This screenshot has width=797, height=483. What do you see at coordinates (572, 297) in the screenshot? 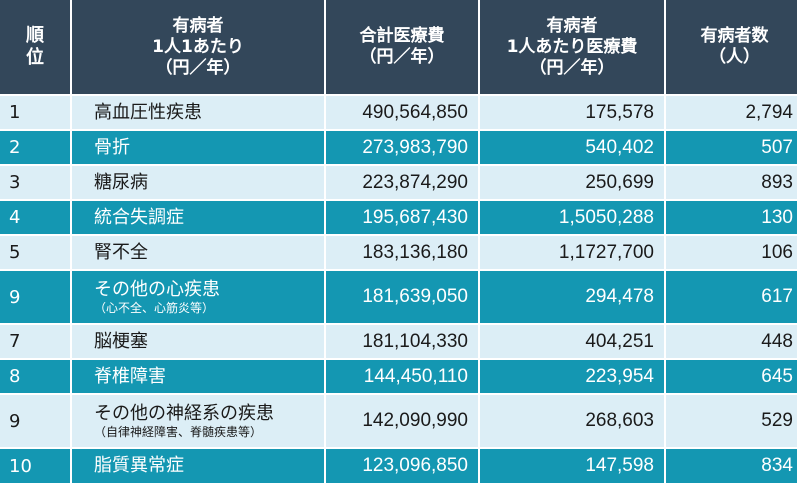
I see `row-per-patient-cost: 294,478` at bounding box center [572, 297].